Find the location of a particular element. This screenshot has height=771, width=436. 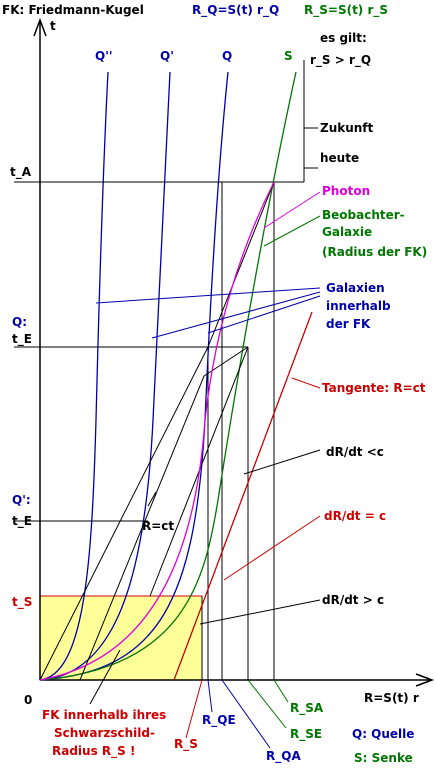

label-tangente: Tangente: R=ct is located at coordinates (374, 388).